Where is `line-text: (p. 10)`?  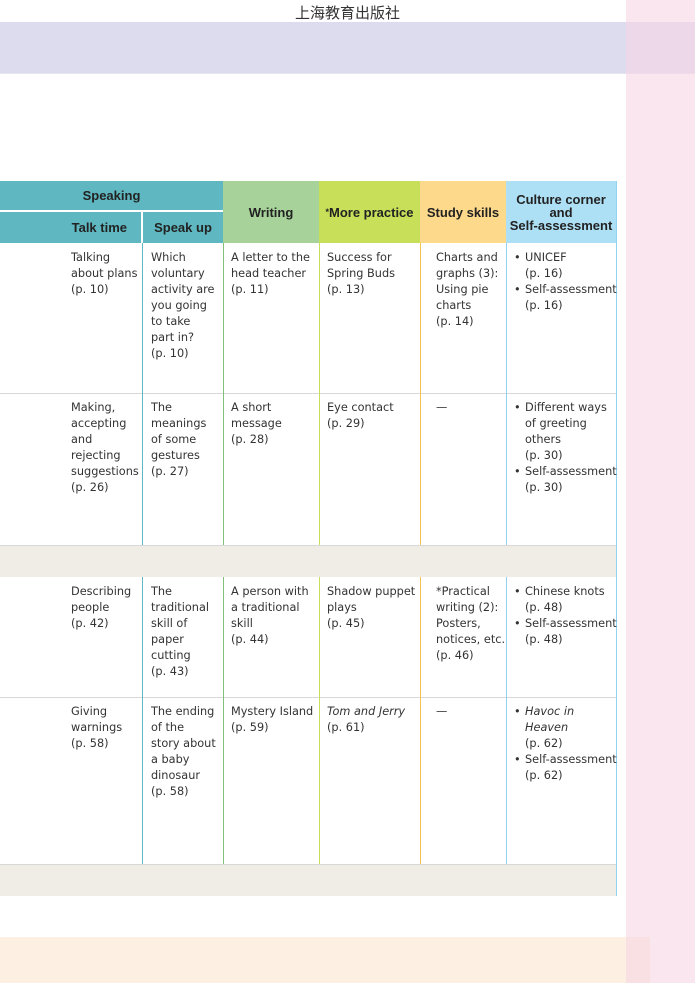 line-text: (p. 10) is located at coordinates (170, 353).